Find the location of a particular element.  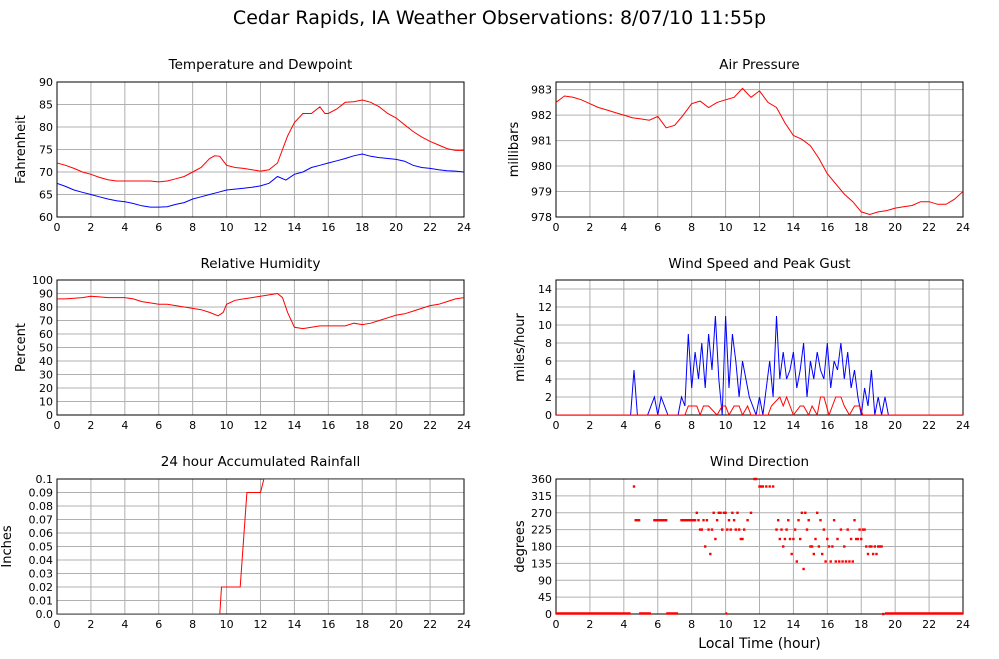

y-tick-label: 180 is located at coordinates (541, 547).